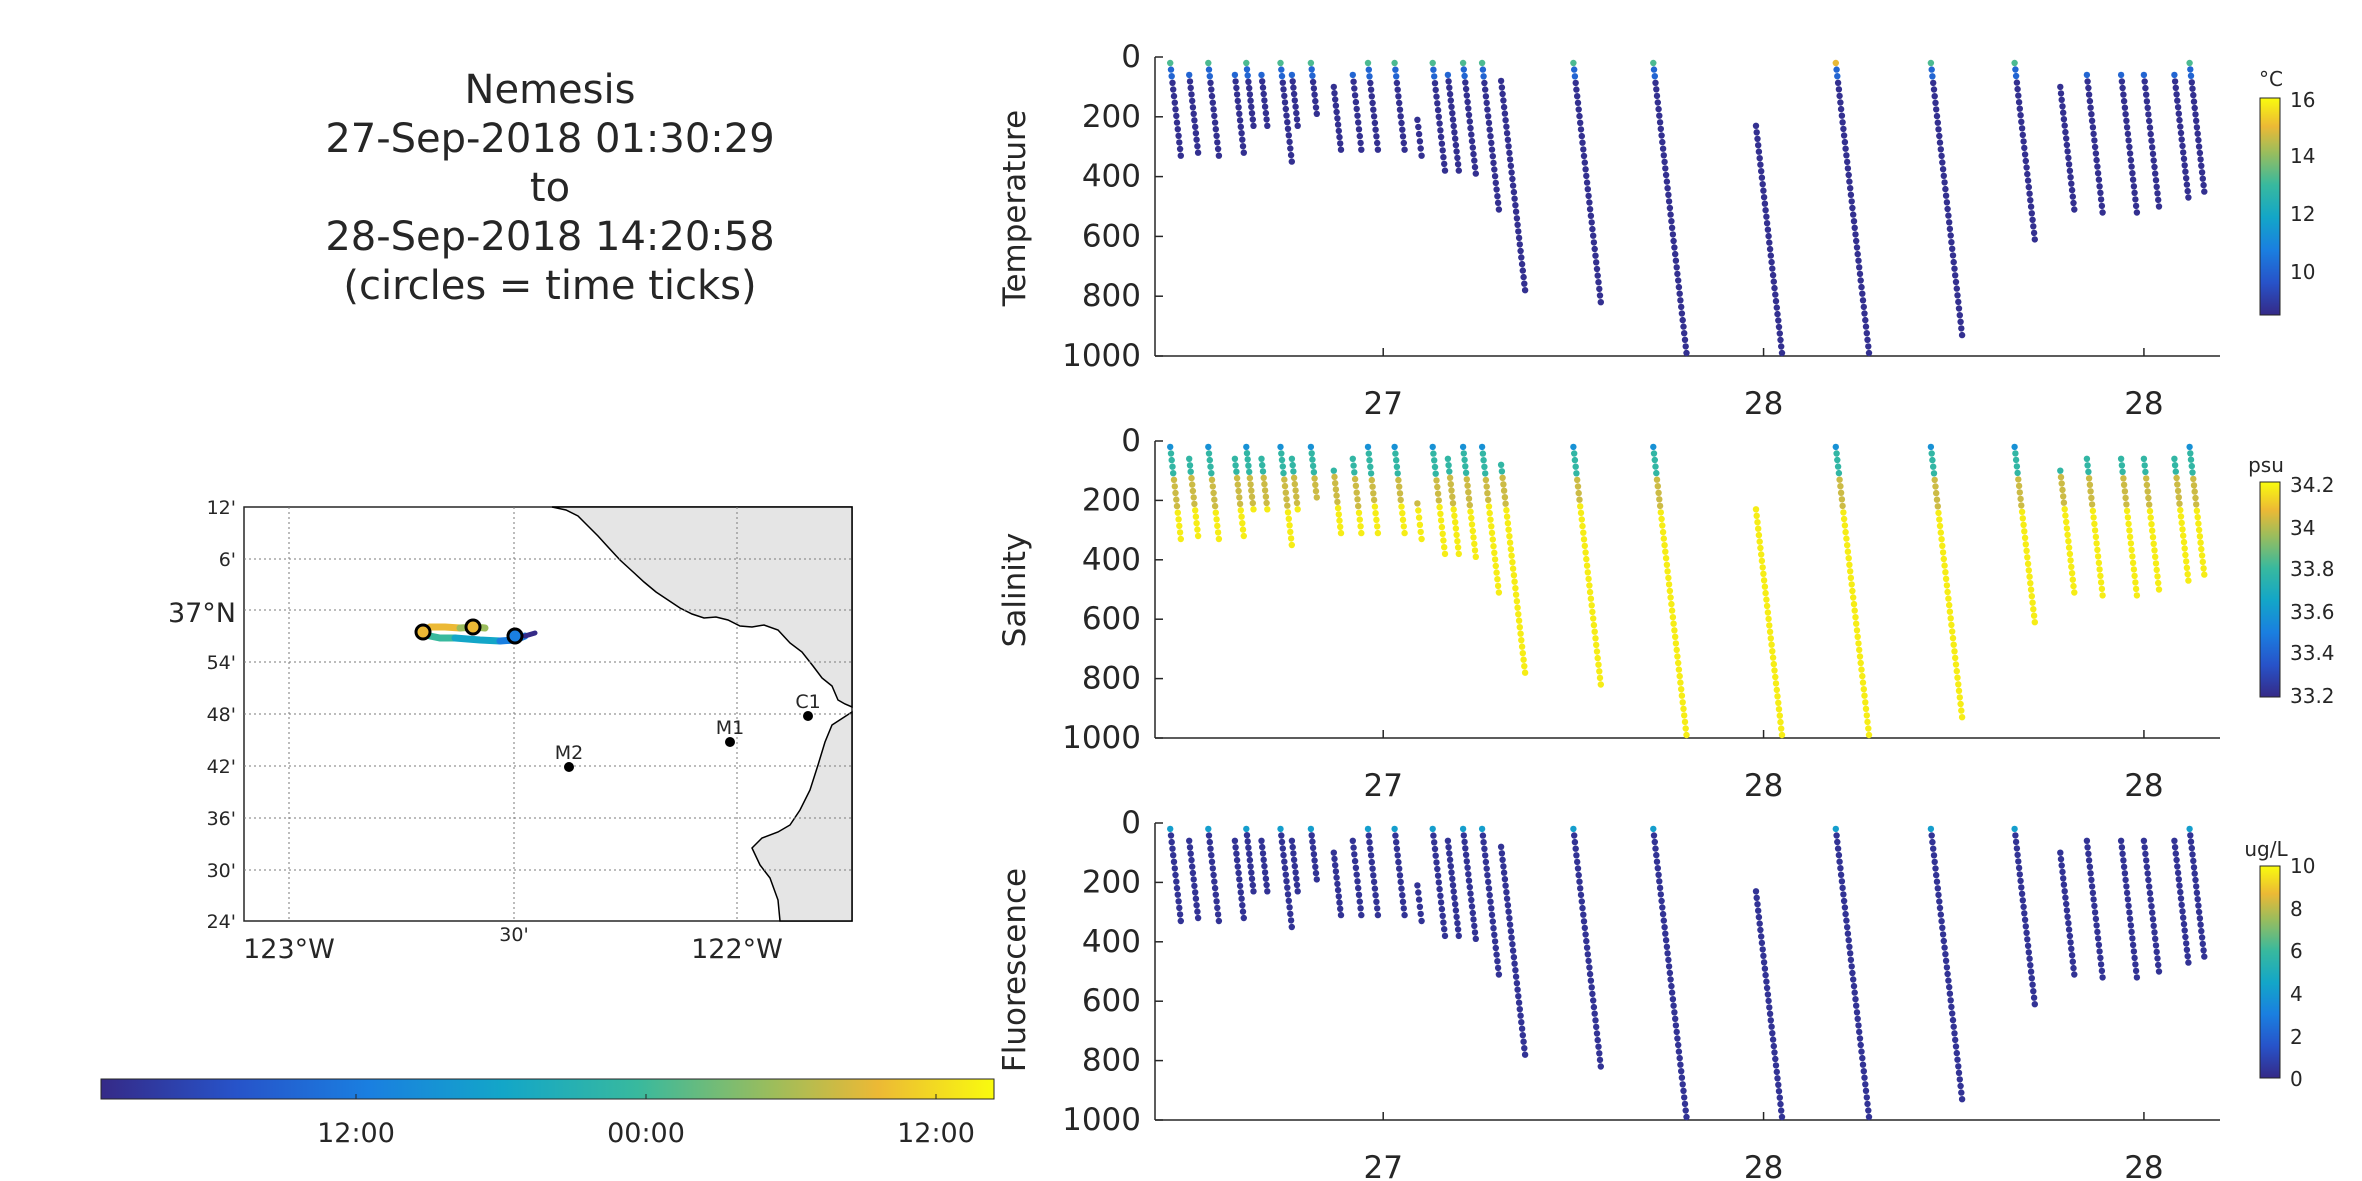 The width and height of the screenshot is (2362, 1181). What do you see at coordinates (2287, 191) in the screenshot?
I see `temperature-colorbar: °C 16 14 12 10` at bounding box center [2287, 191].